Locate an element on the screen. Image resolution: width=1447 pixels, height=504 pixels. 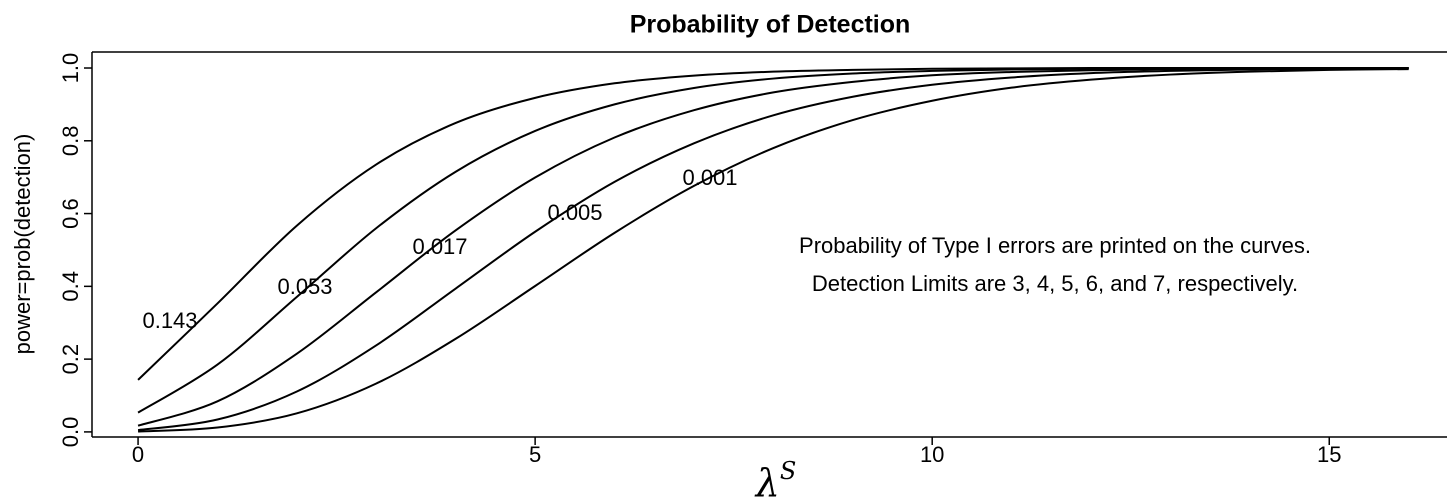
y-axis-label: power=prob(detection) is located at coordinates (22, 244).